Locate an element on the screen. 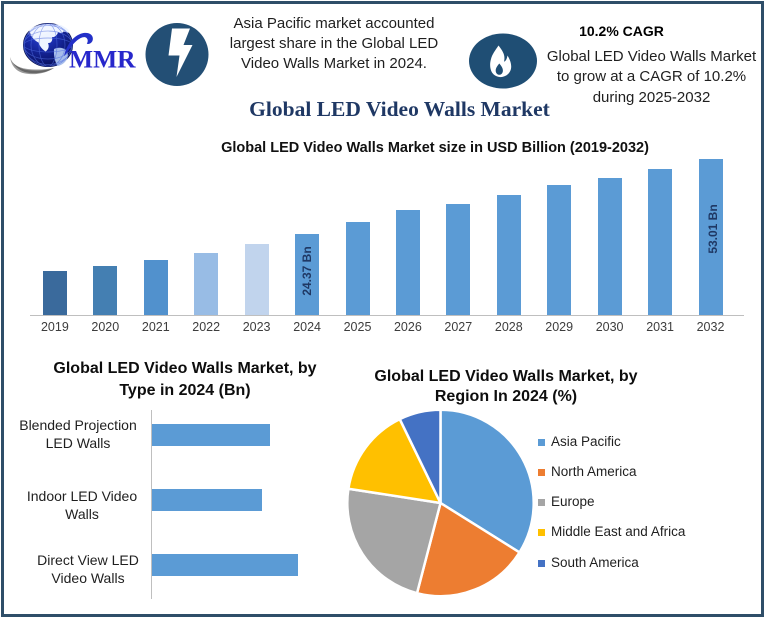  svg-text: MMR is located at coordinates (102, 59).